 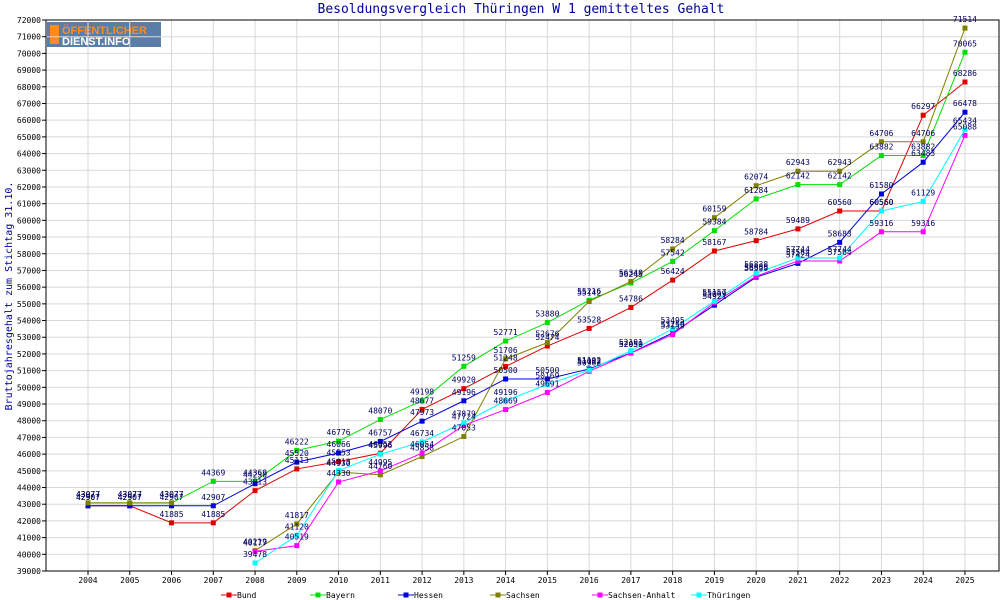 What do you see at coordinates (29, 404) in the screenshot?
I see `y-tick-label: 49000` at bounding box center [29, 404].